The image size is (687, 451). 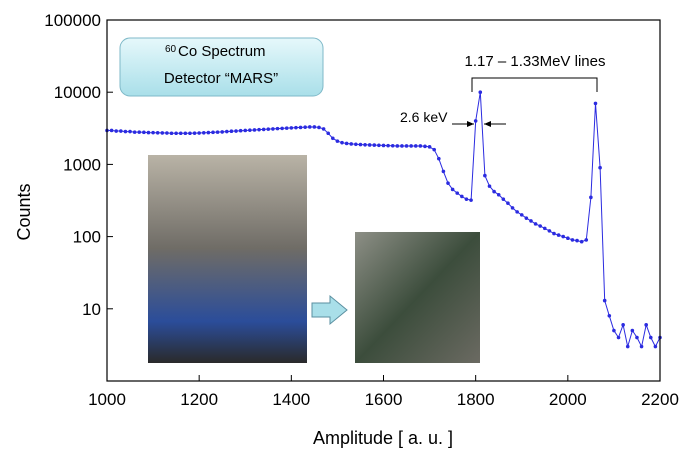 I want to click on box-line: Co Spectrum, so click(x=222, y=51).